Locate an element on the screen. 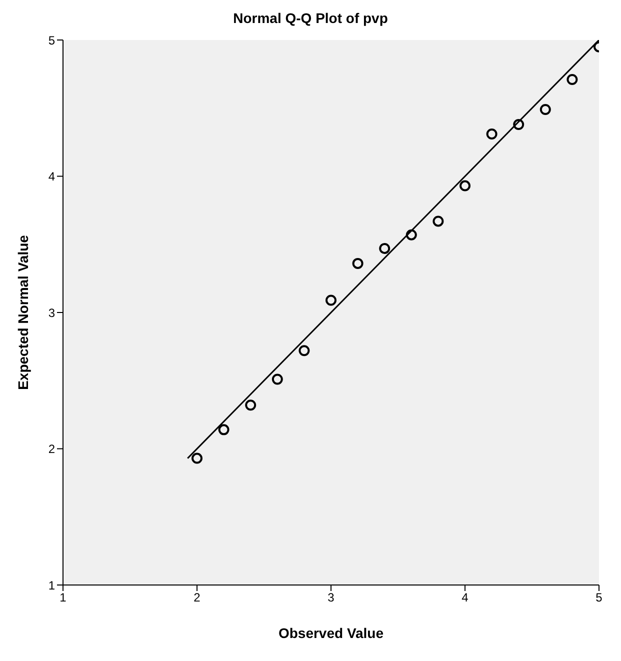 The width and height of the screenshot is (621, 661). x-tick-label: 3 is located at coordinates (331, 597).